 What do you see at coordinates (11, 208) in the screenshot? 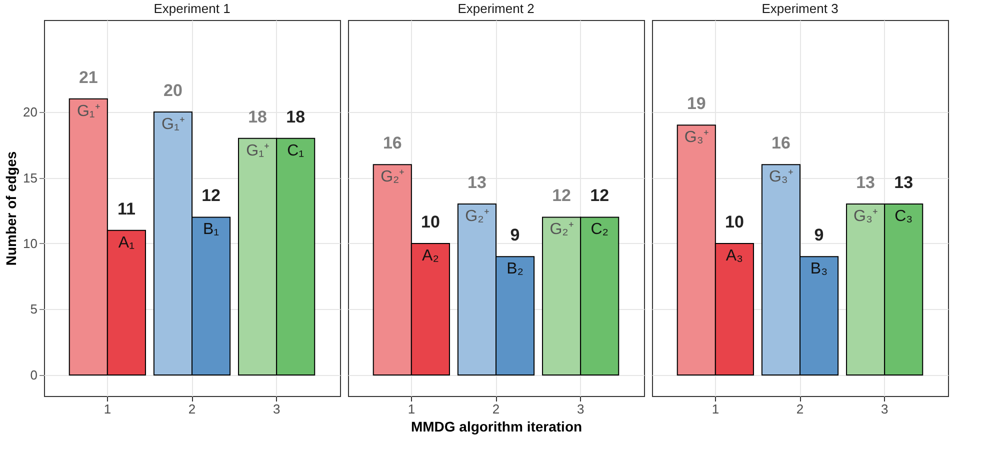
I see `y-axis-title: Number of edges` at bounding box center [11, 208].